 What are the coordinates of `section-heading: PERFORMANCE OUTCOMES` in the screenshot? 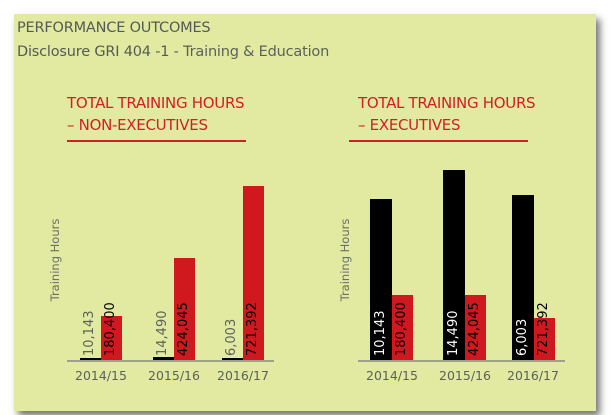 It's located at (114, 28).